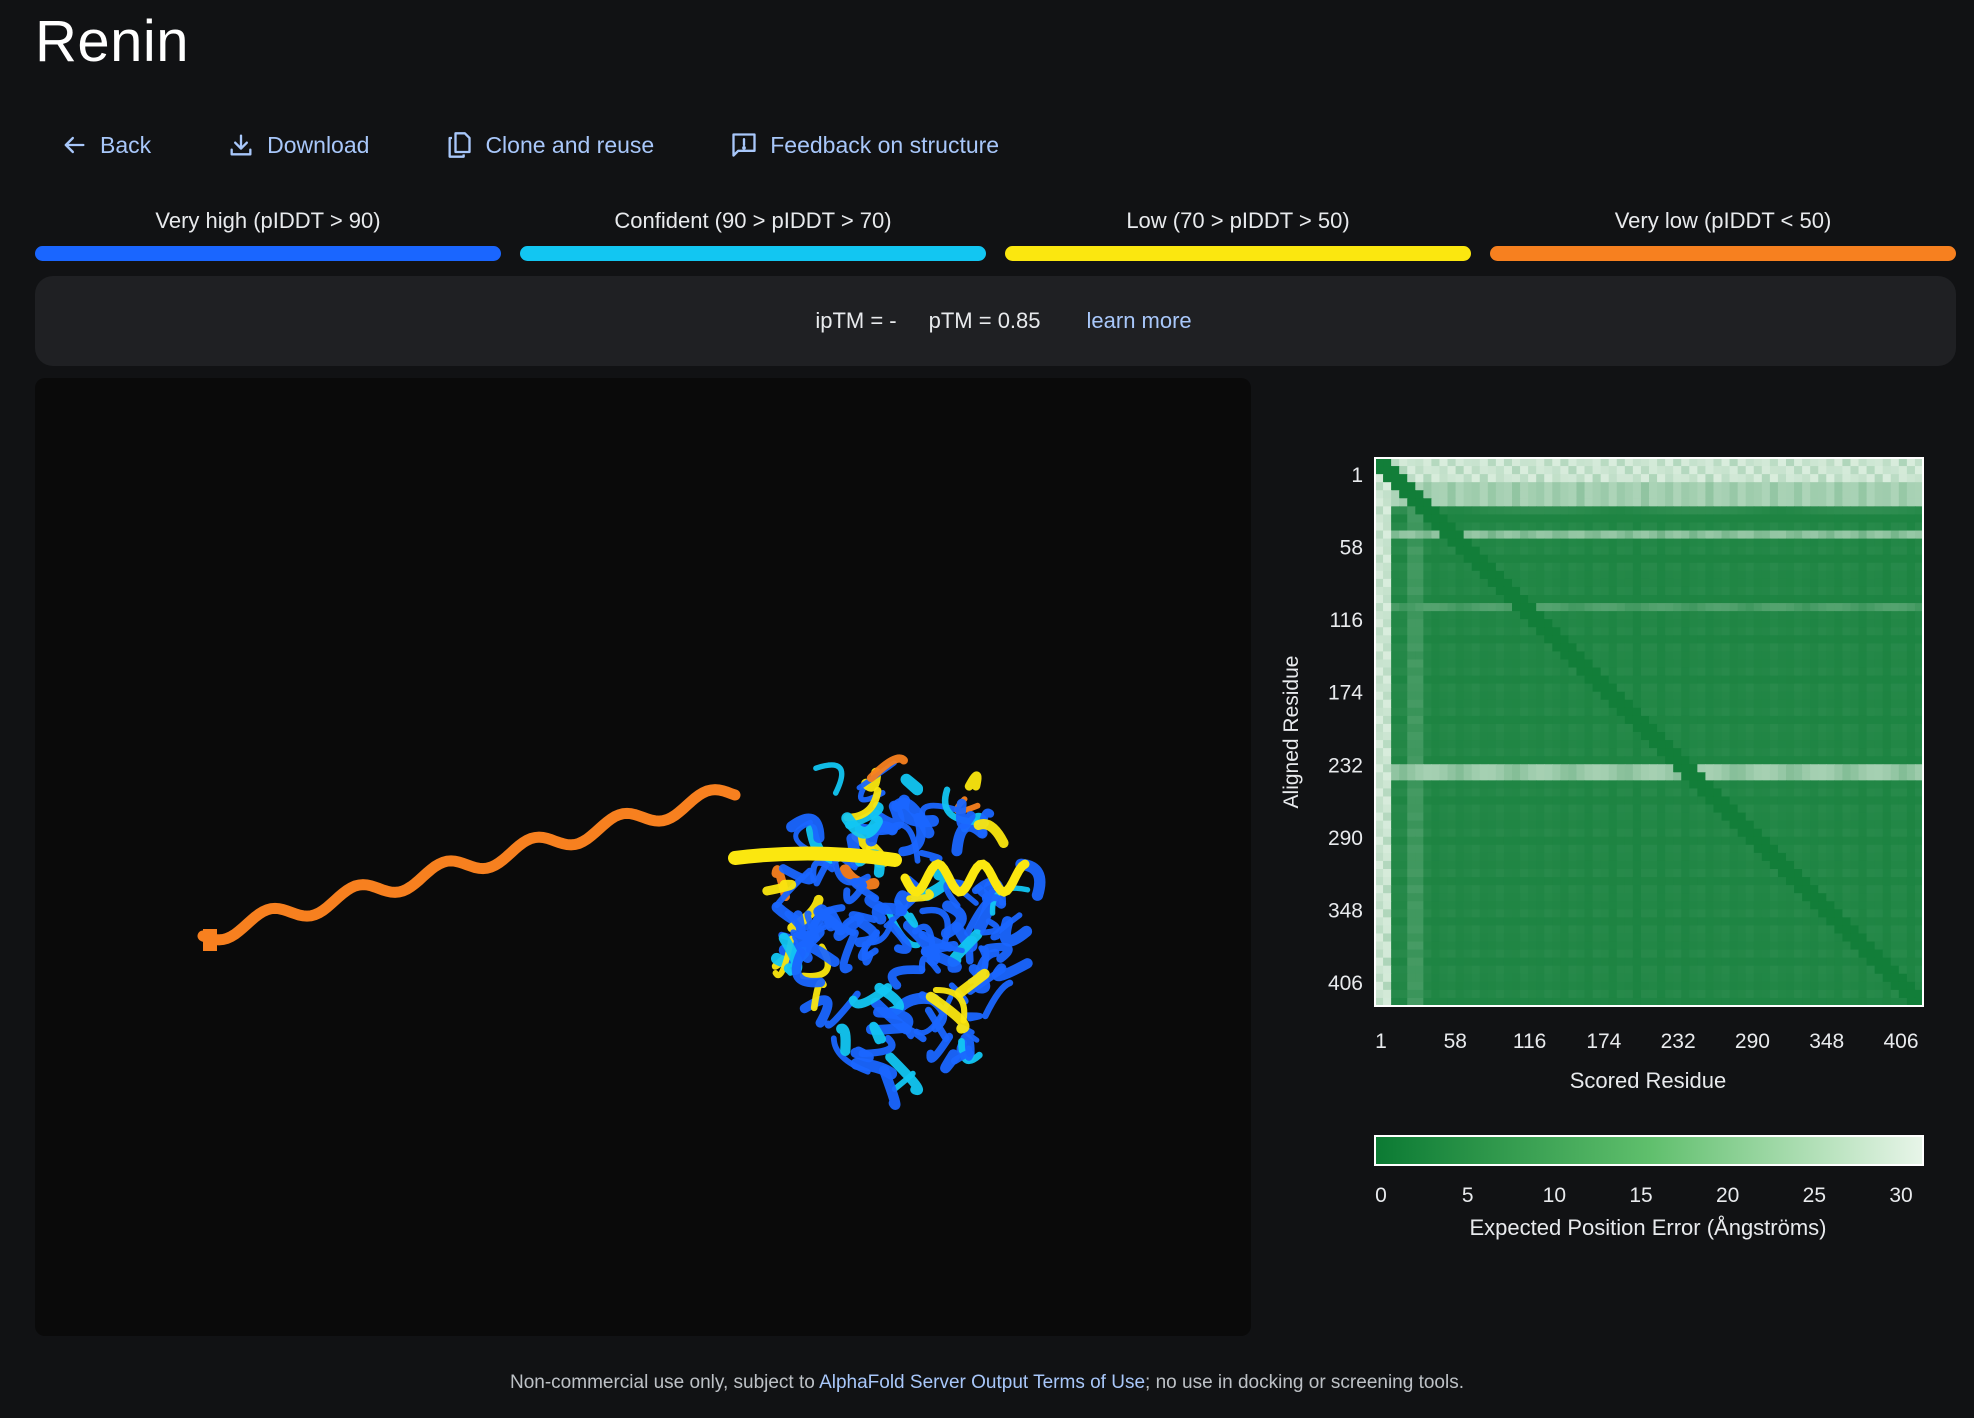  What do you see at coordinates (1139, 320) in the screenshot?
I see `learn-more-link: learn more` at bounding box center [1139, 320].